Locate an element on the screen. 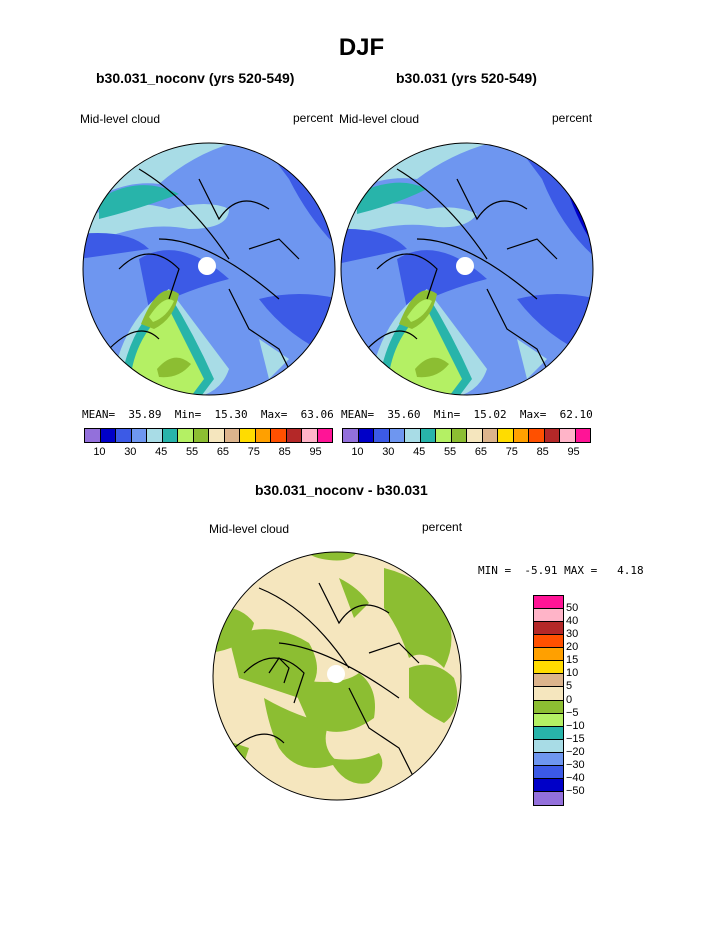 Image resolution: width=723 pixels, height=935 pixels. diff-panel-title: b30.031_noconv - b30.031 is located at coordinates (341, 490).